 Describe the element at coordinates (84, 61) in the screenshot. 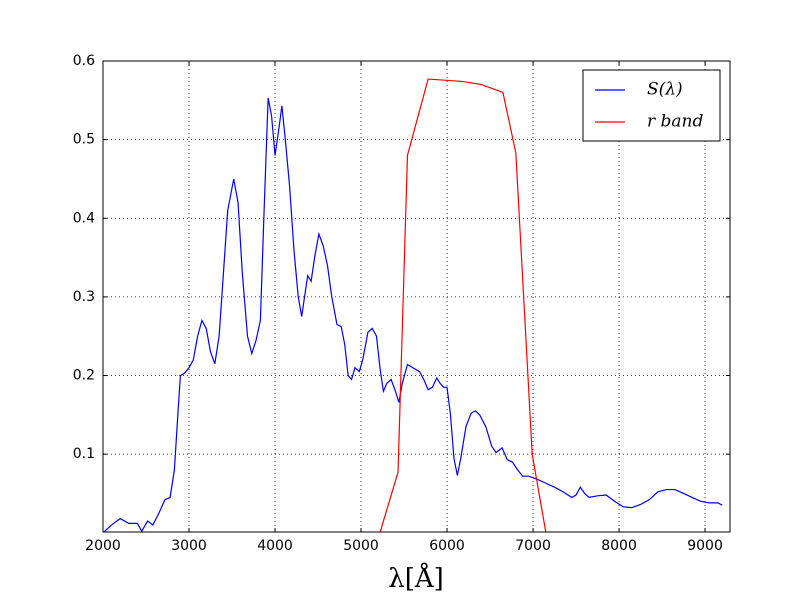

I see `y-tick-label: 0.6` at that location.